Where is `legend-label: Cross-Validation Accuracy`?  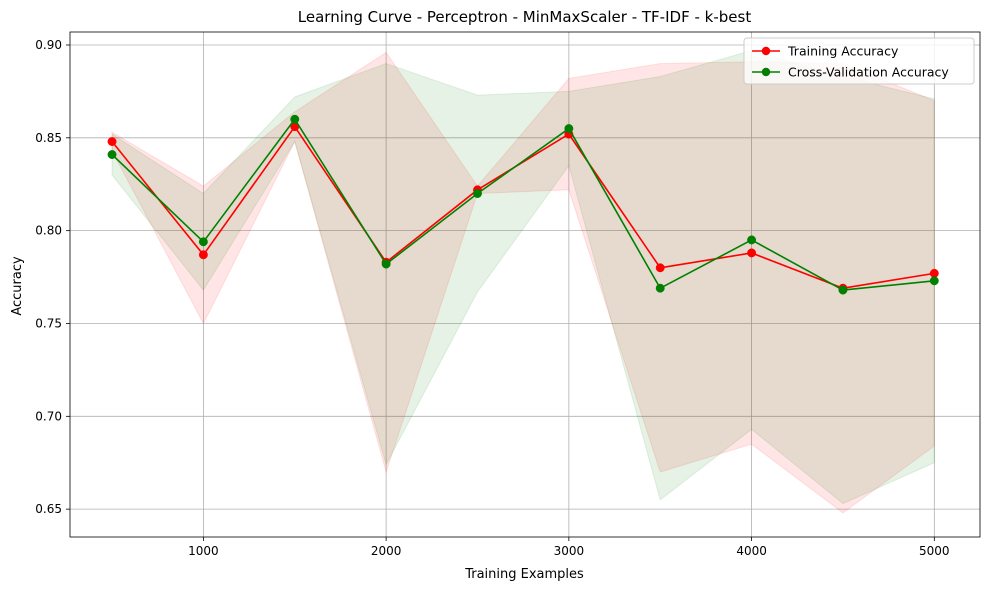
legend-label: Cross-Validation Accuracy is located at coordinates (868, 72).